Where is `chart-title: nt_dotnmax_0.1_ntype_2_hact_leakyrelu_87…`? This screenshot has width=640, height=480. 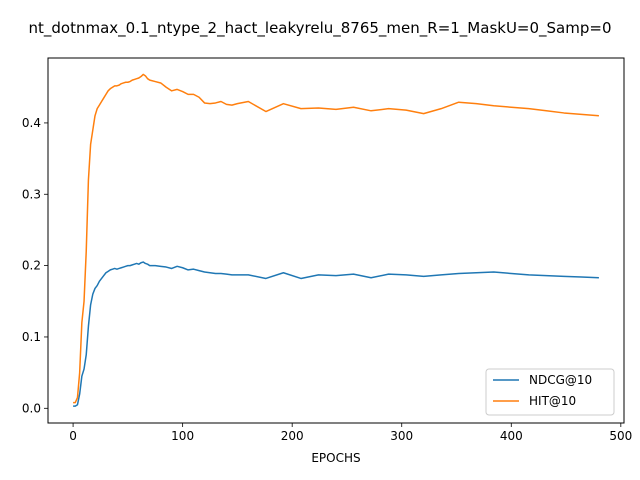
chart-title: nt_dotnmax_0.1_ntype_2_hact_leakyrelu_87… is located at coordinates (320, 28).